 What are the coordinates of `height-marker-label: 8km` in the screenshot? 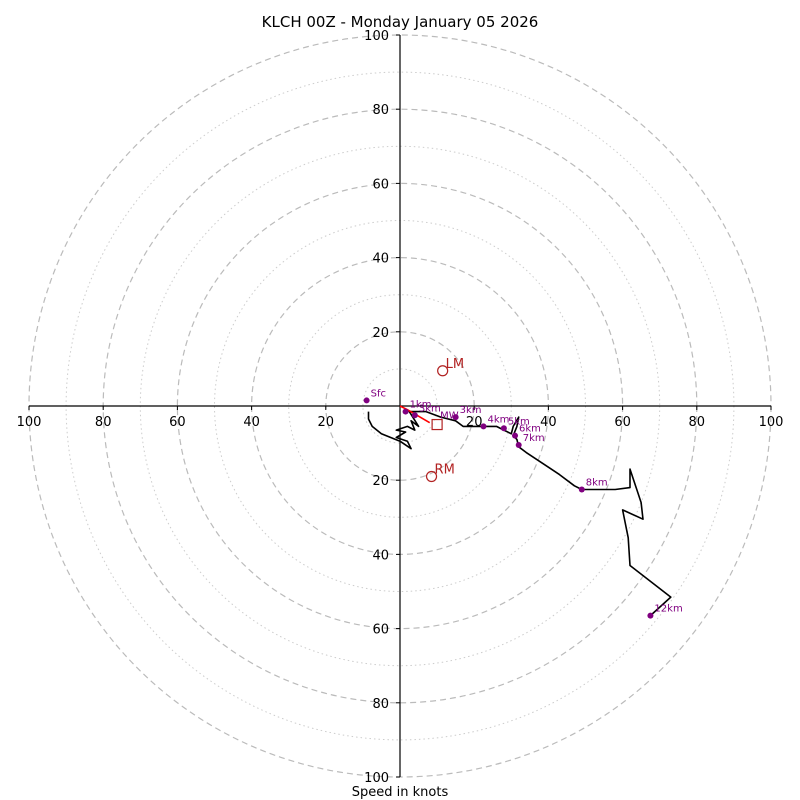 It's located at (597, 482).